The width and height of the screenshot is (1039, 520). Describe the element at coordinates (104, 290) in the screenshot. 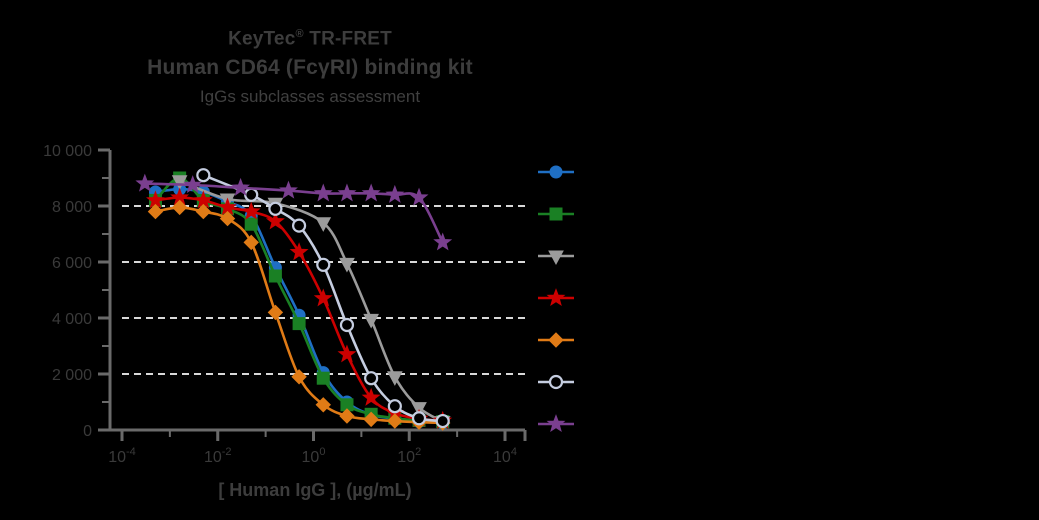

I see `y-axis-ticks` at that location.